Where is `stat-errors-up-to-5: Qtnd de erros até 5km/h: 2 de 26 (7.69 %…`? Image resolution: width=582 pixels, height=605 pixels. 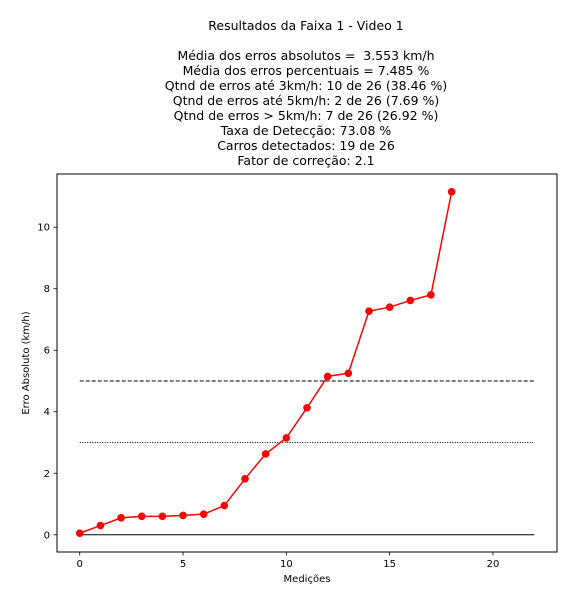 stat-errors-up-to-5: Qtnd de erros até 5km/h: 2 de 26 (7.69 %… is located at coordinates (306, 100).